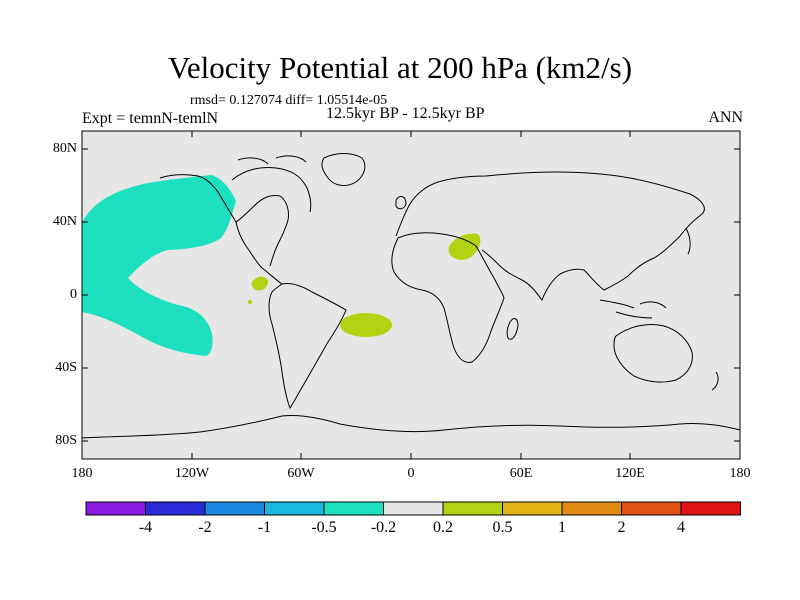 Image resolution: width=800 pixels, height=600 pixels. I want to click on north-pacific-negative-region, so click(159, 265).